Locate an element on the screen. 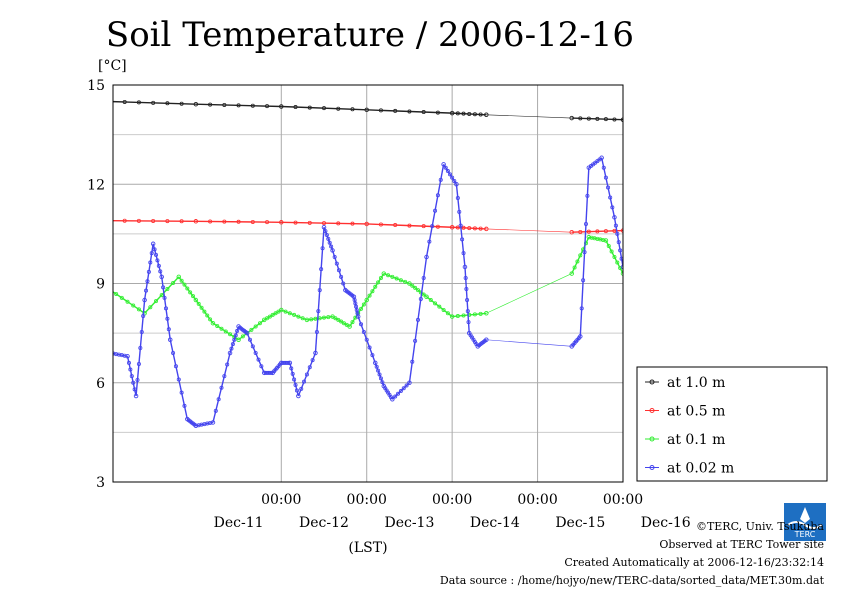  x-tick-date-label: Dec-16 is located at coordinates (666, 523).